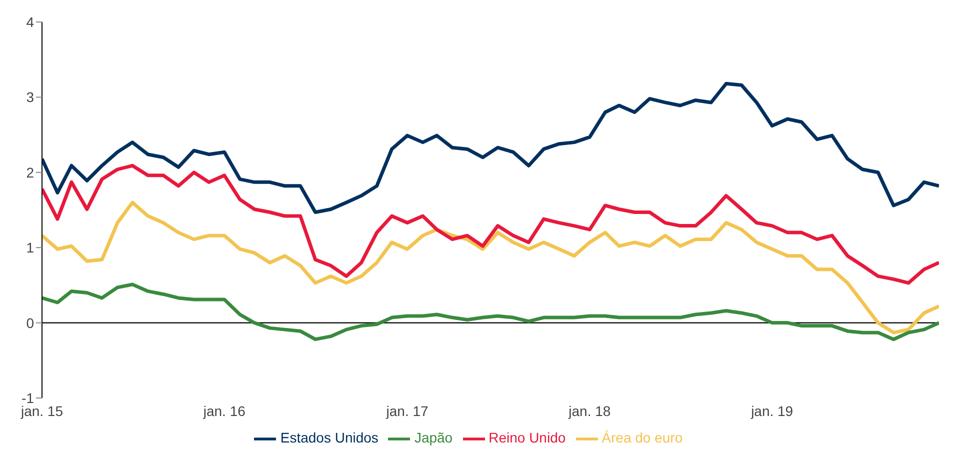  What do you see at coordinates (30, 22) in the screenshot?
I see `y-tick-label: 4` at bounding box center [30, 22].